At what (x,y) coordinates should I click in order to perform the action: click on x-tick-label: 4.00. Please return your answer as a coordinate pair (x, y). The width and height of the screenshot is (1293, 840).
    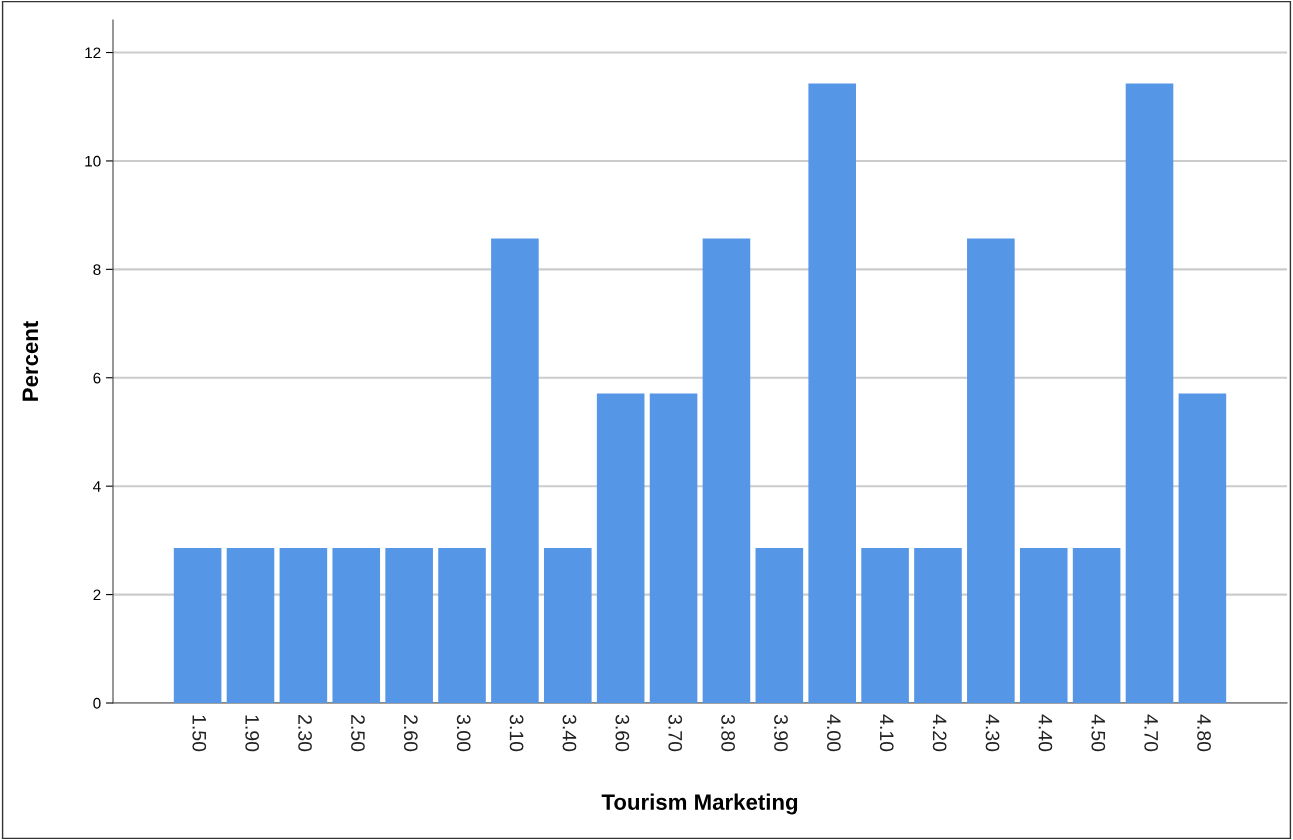
    Looking at the image, I should click on (833, 733).